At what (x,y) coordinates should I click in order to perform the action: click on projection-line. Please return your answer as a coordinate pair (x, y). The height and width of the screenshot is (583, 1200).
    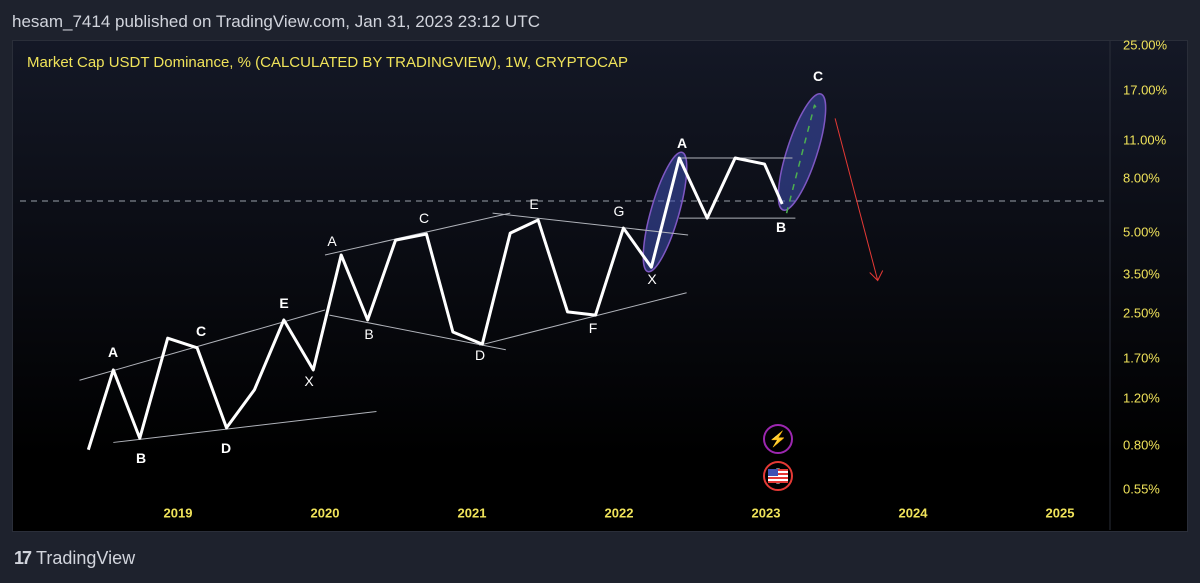
    Looking at the image, I should click on (802, 159).